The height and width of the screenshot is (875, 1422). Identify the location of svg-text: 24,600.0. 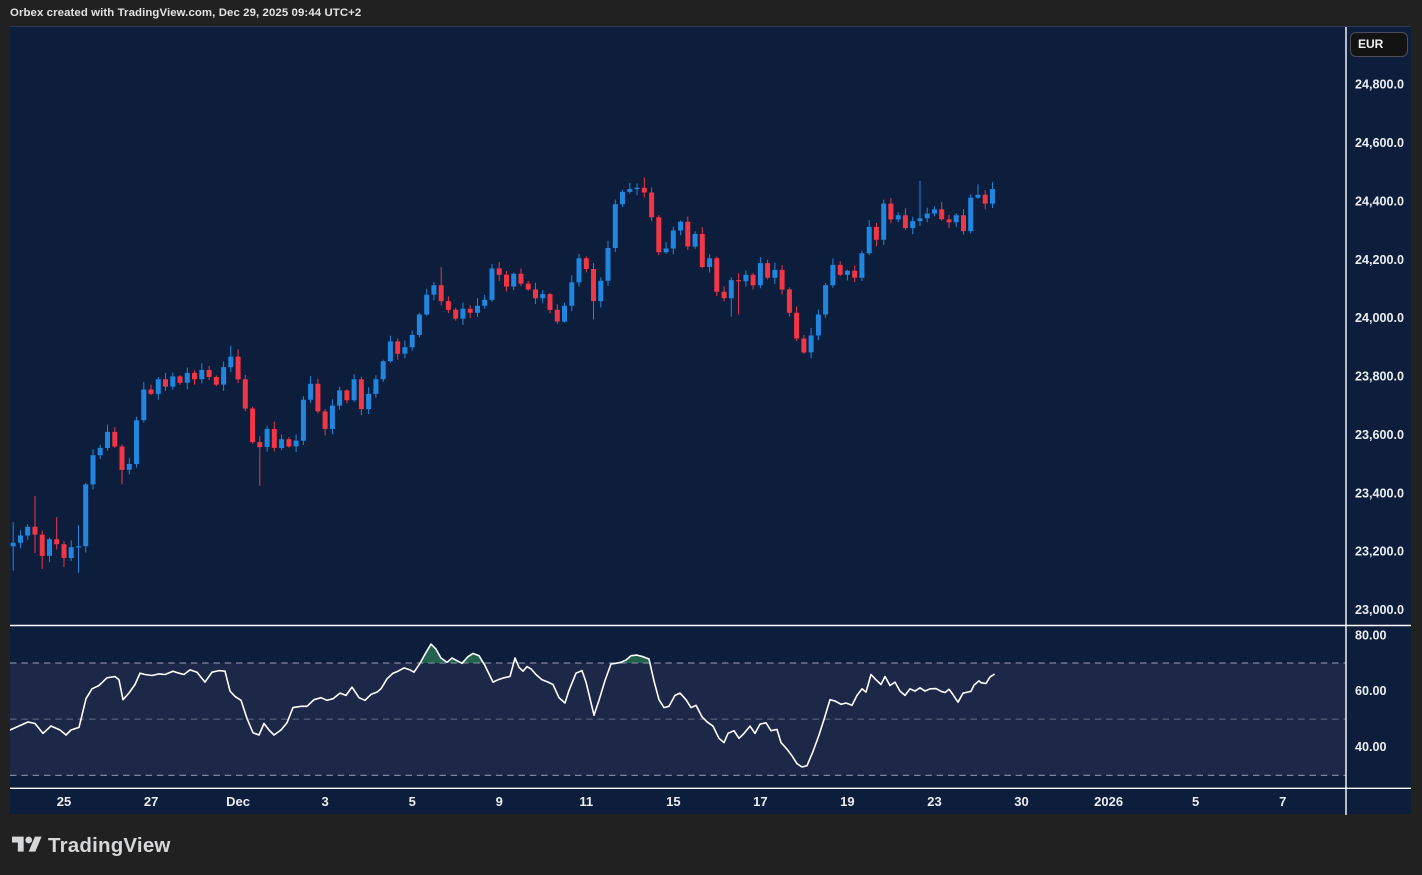
(1379, 143).